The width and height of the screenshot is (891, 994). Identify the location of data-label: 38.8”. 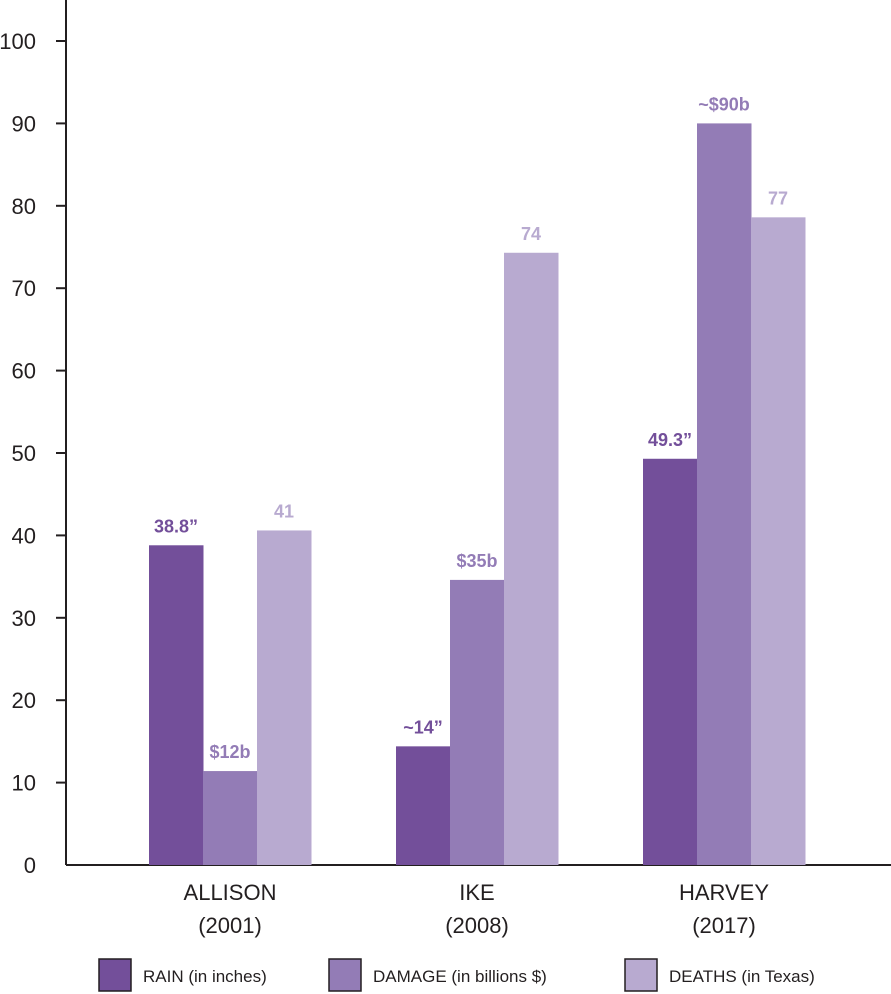
(176, 526).